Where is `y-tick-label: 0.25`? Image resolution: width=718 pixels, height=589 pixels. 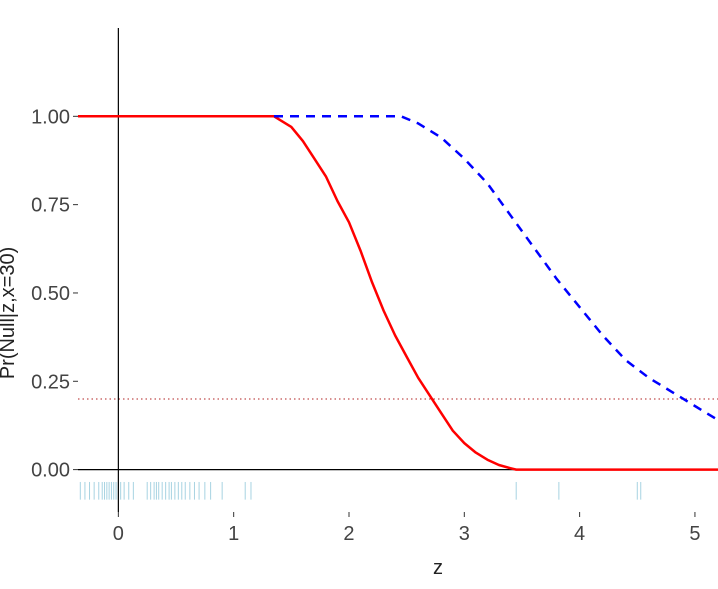
y-tick-label: 0.25 is located at coordinates (50, 382).